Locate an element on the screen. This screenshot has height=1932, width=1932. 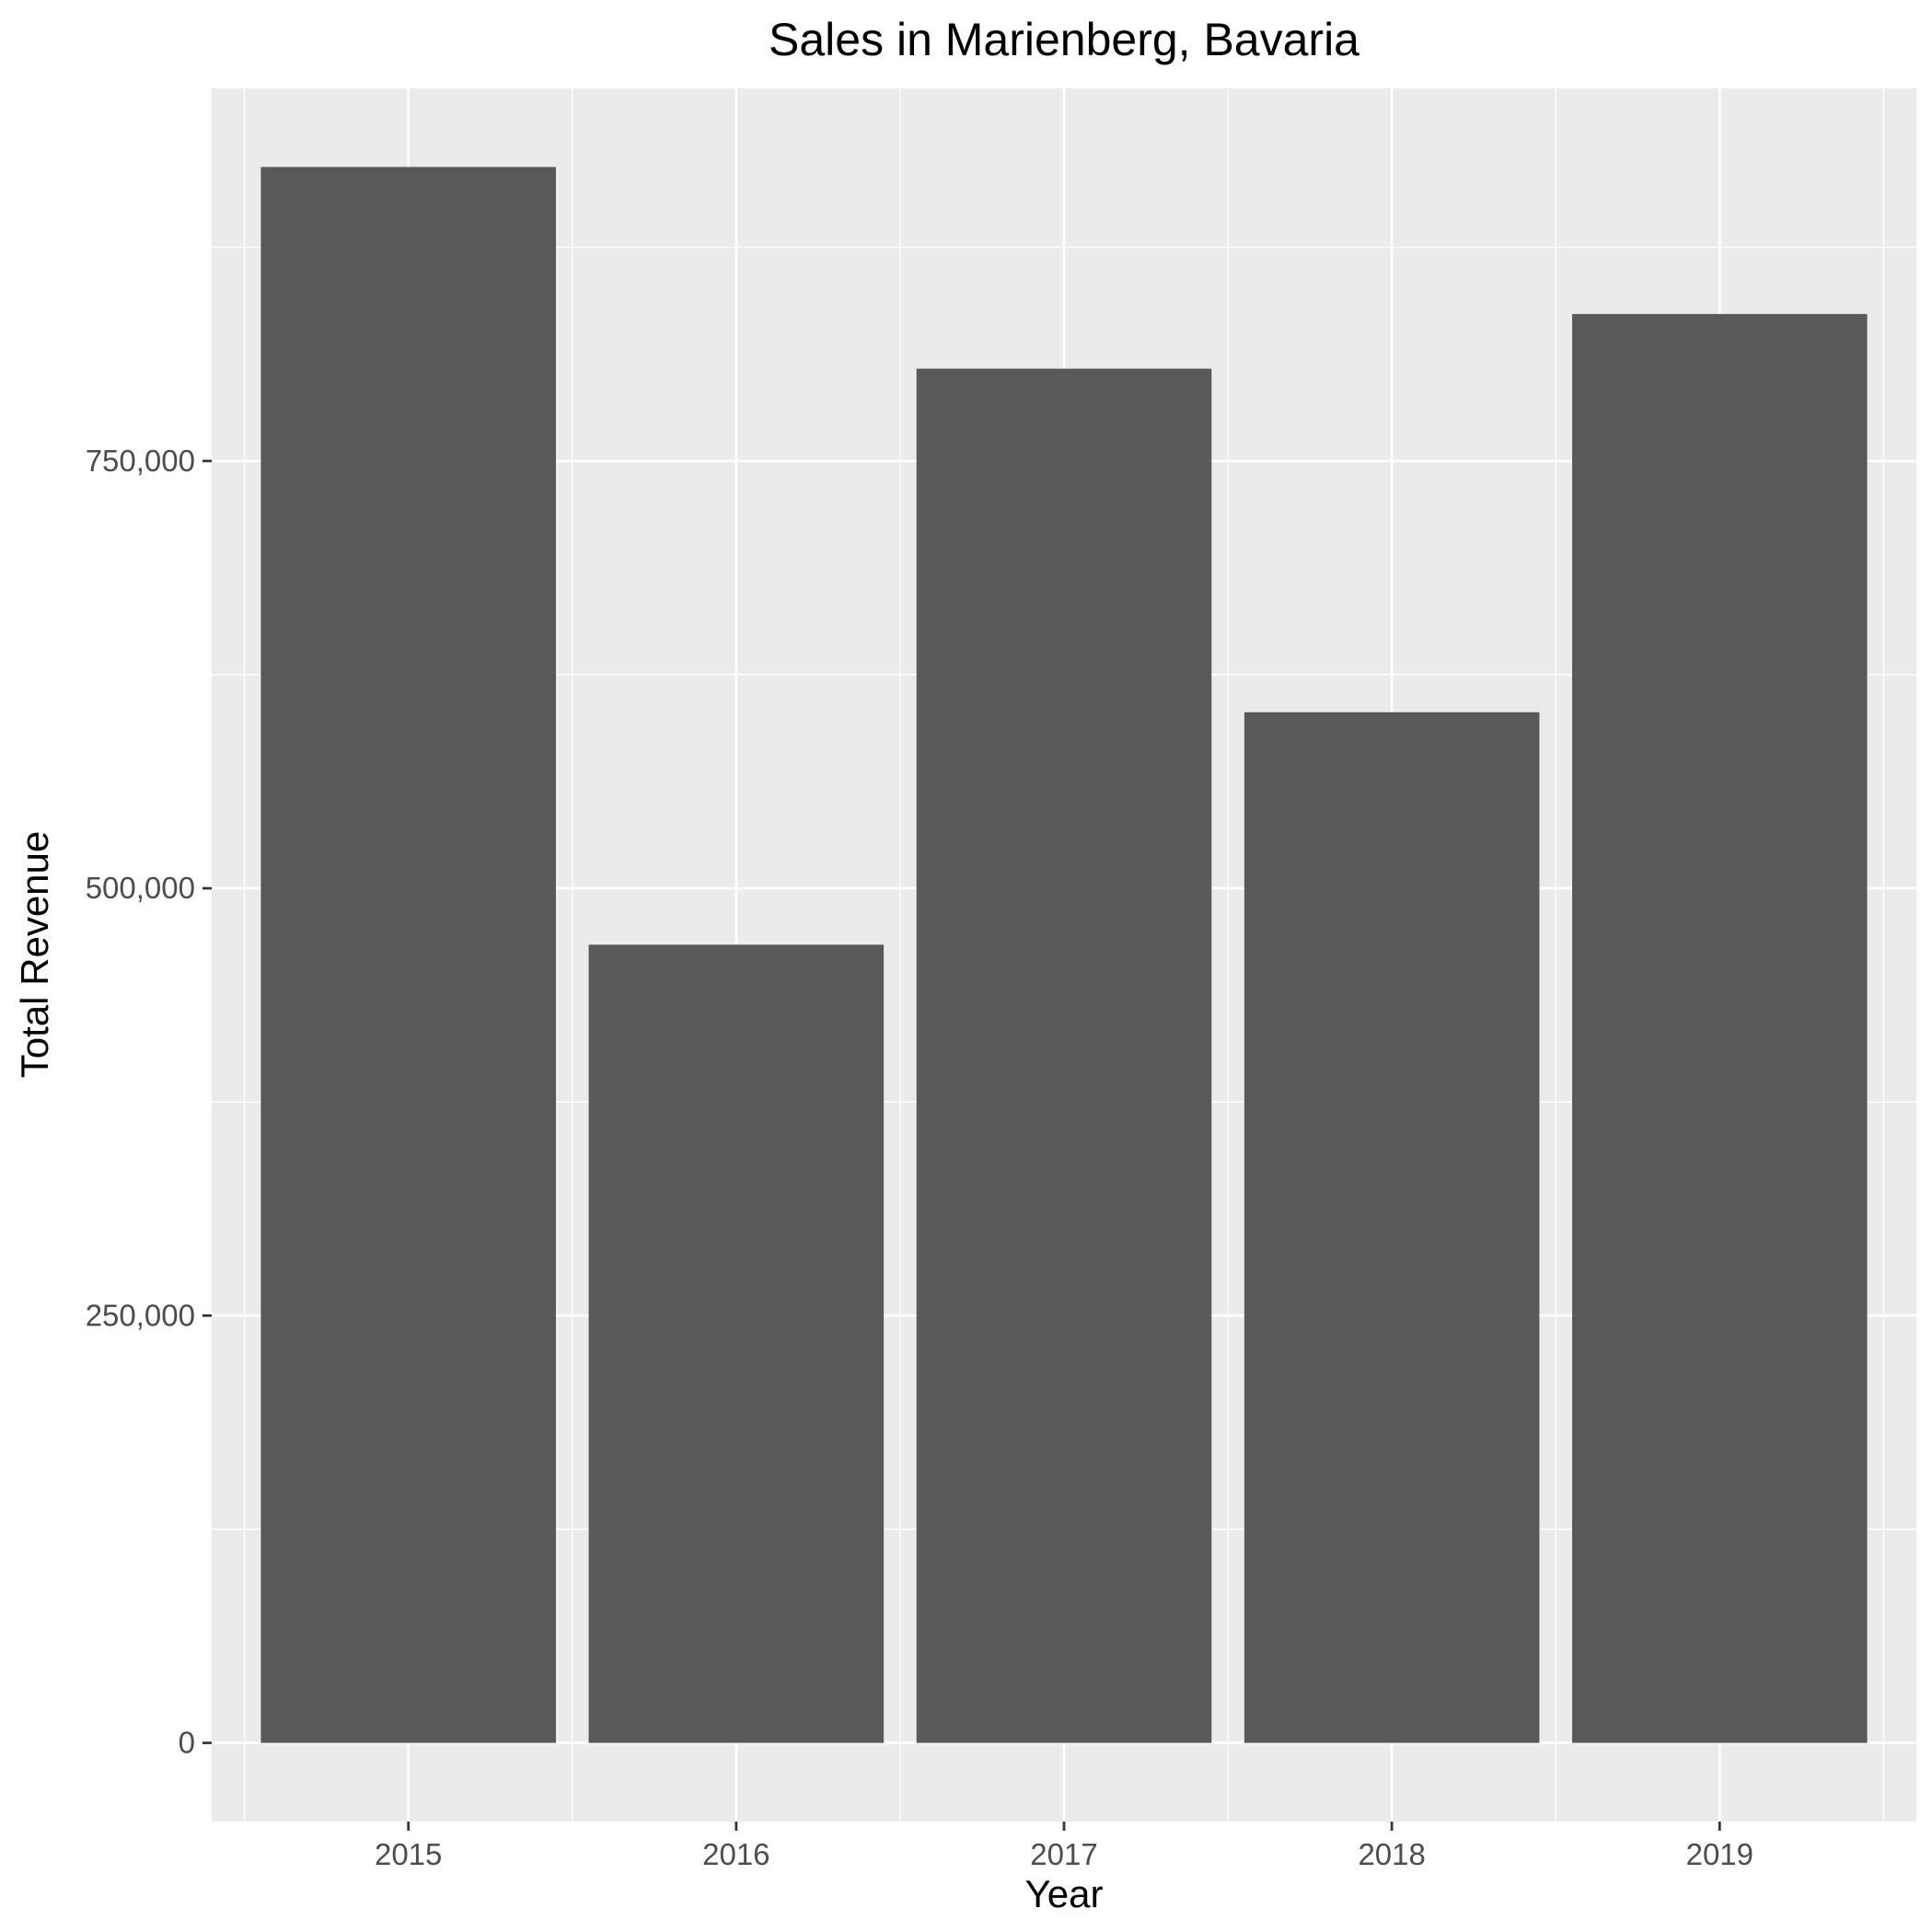
y-tick-label: 500,000 is located at coordinates (140, 888).